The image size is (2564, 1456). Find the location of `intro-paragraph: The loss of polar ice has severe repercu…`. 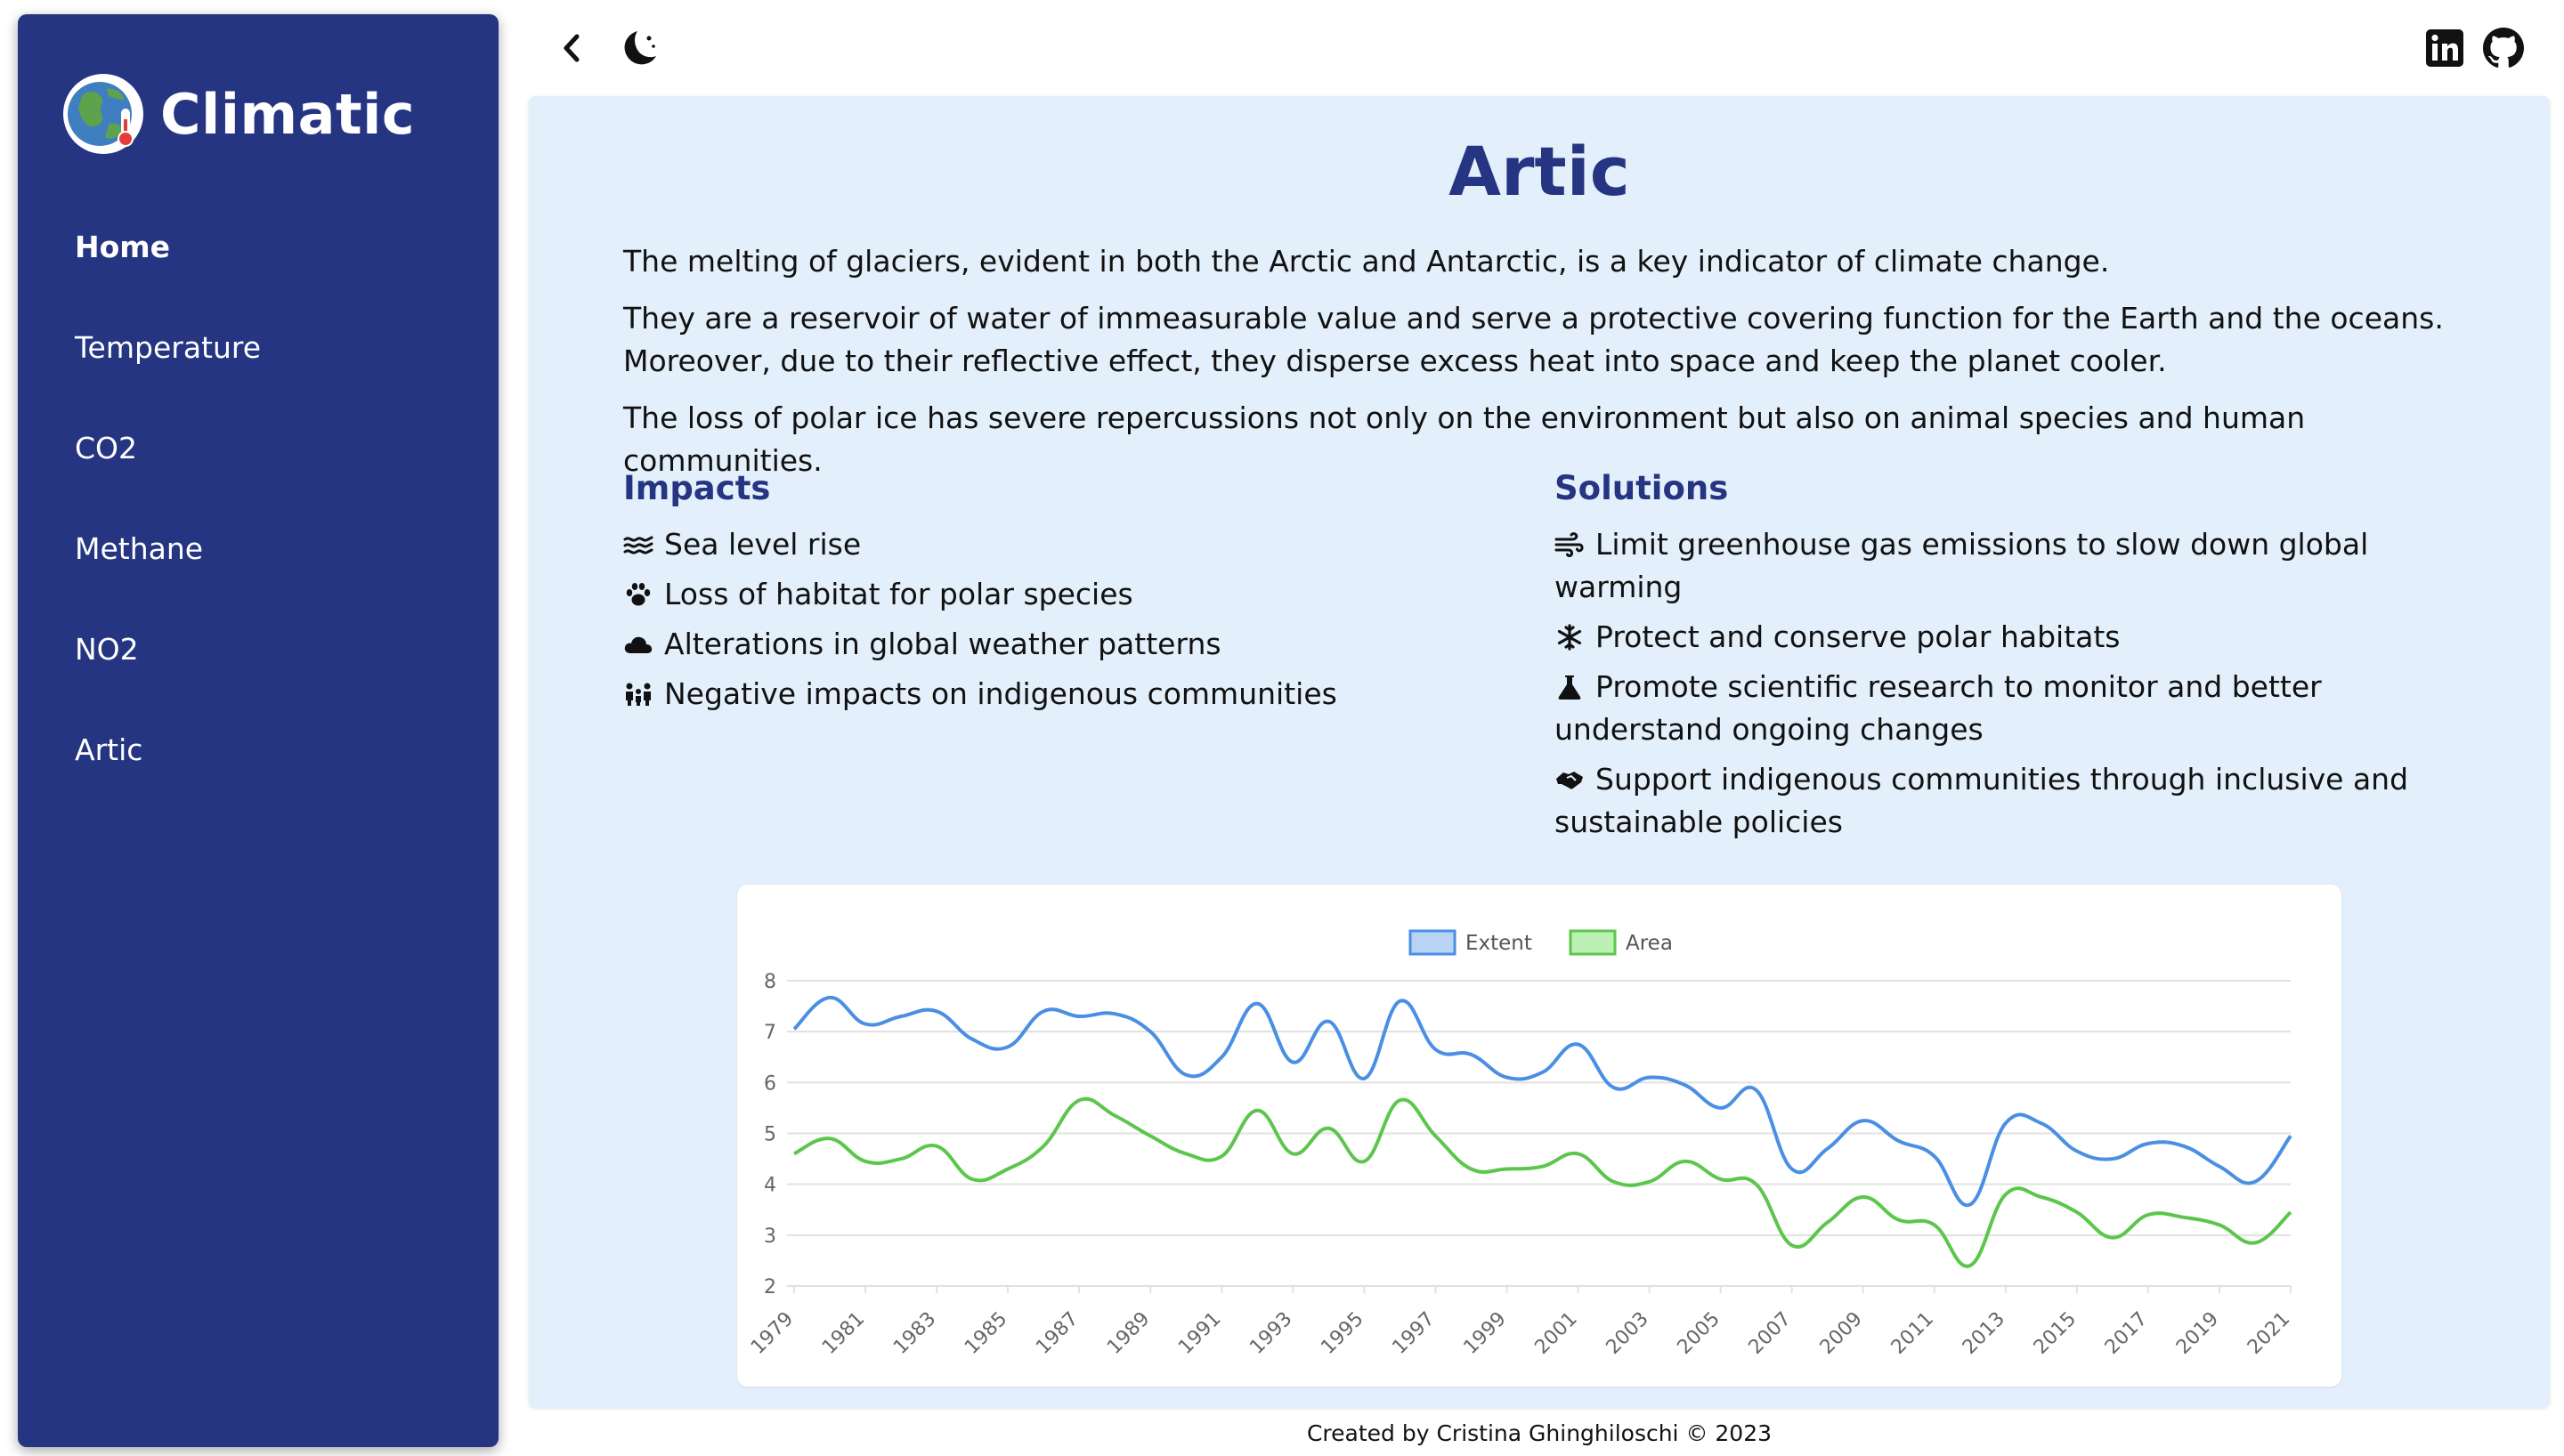

intro-paragraph: The loss of polar ice has severe repercu… is located at coordinates (1464, 439).